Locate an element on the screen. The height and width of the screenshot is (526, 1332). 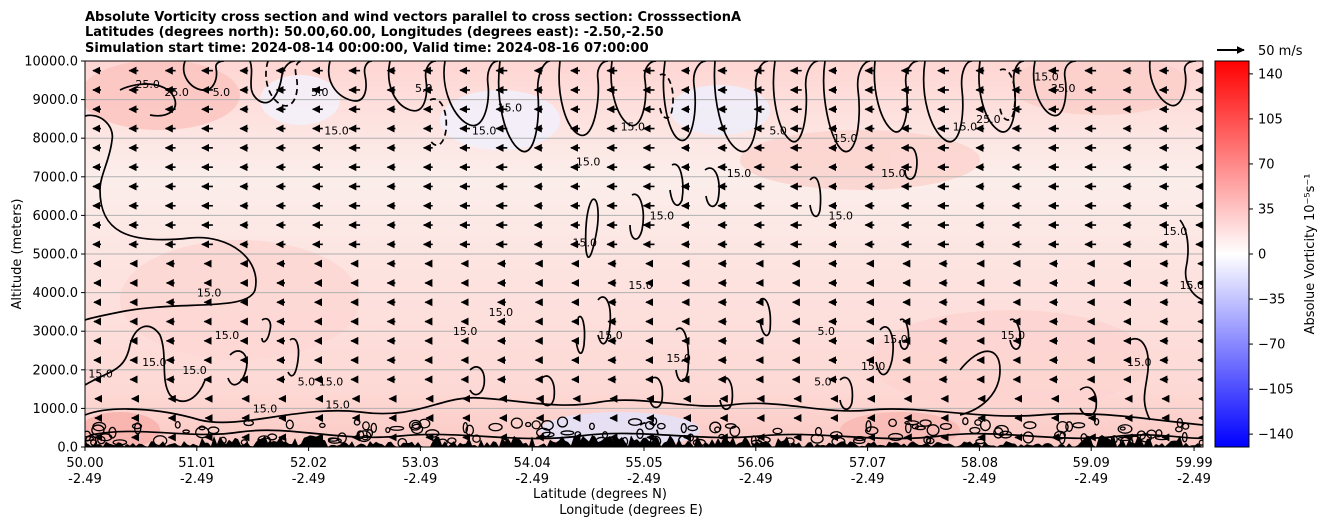
x-tick-label-lat: 53.03 is located at coordinates (420, 463).